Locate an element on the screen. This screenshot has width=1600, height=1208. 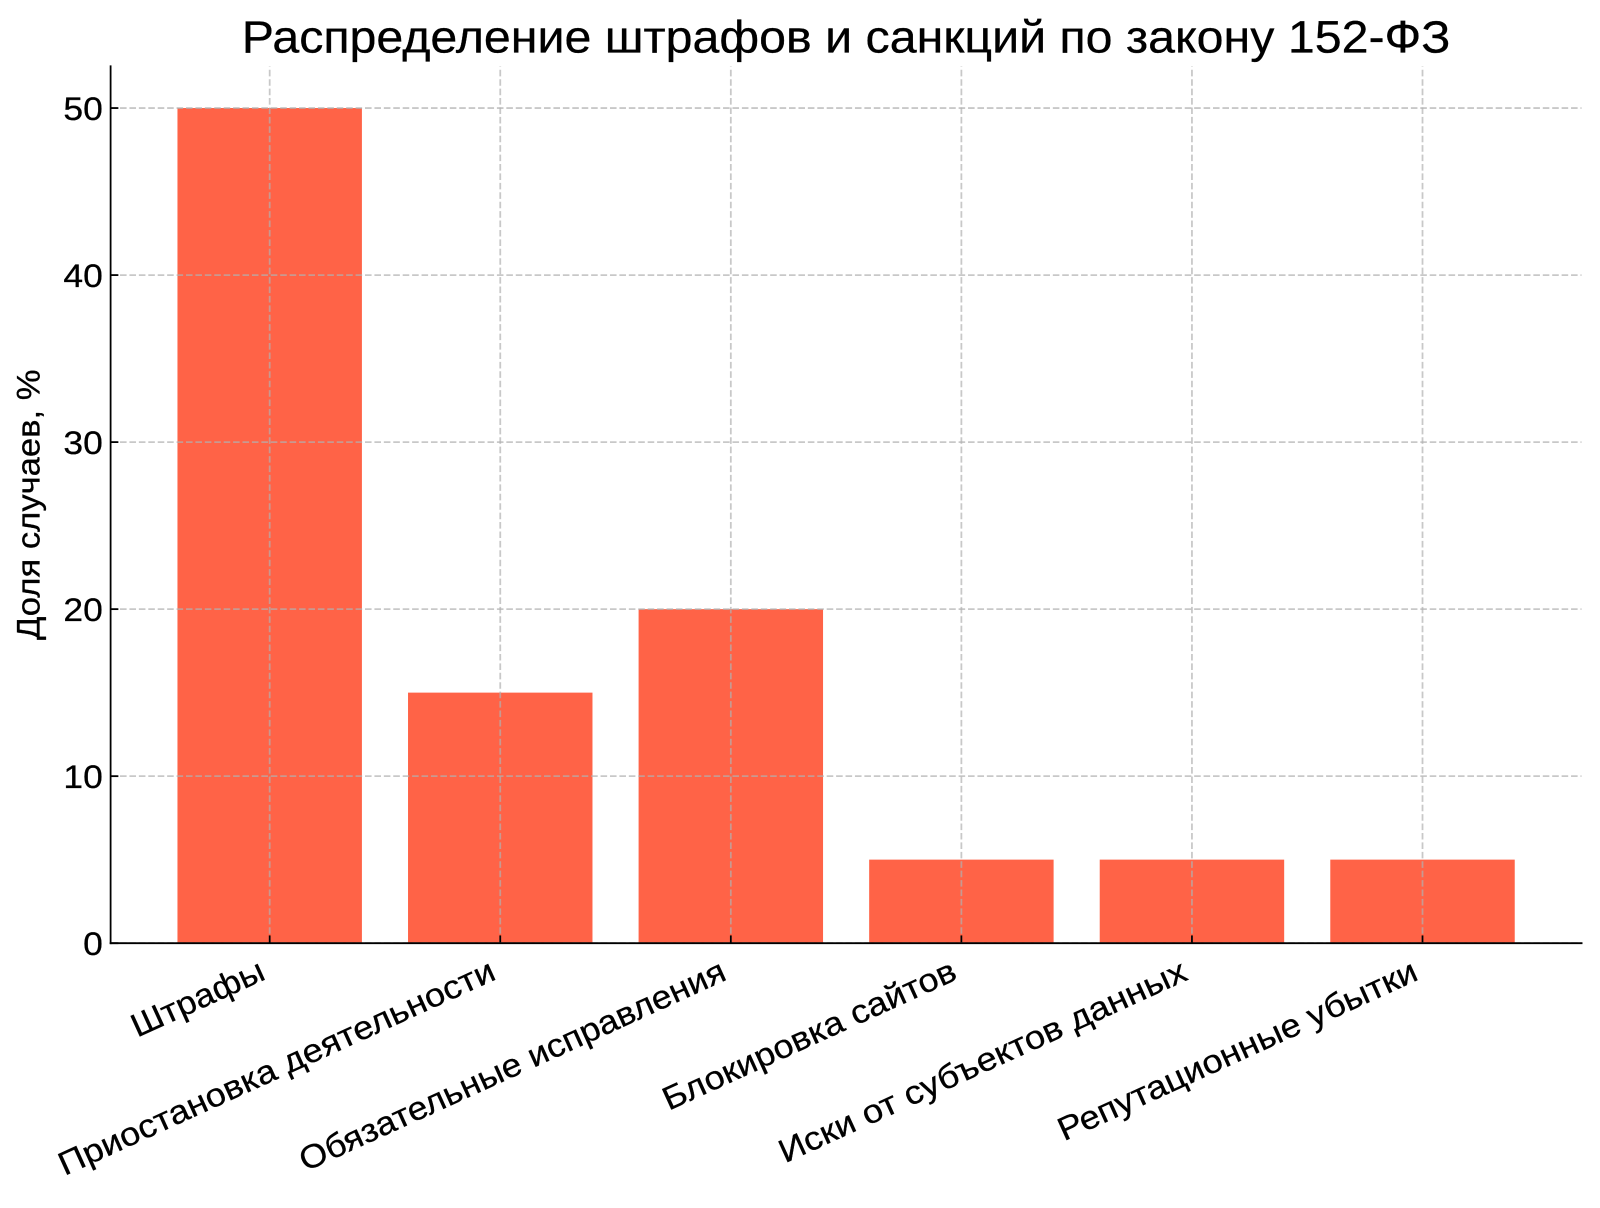
svg-text: 0 is located at coordinates (93, 943).